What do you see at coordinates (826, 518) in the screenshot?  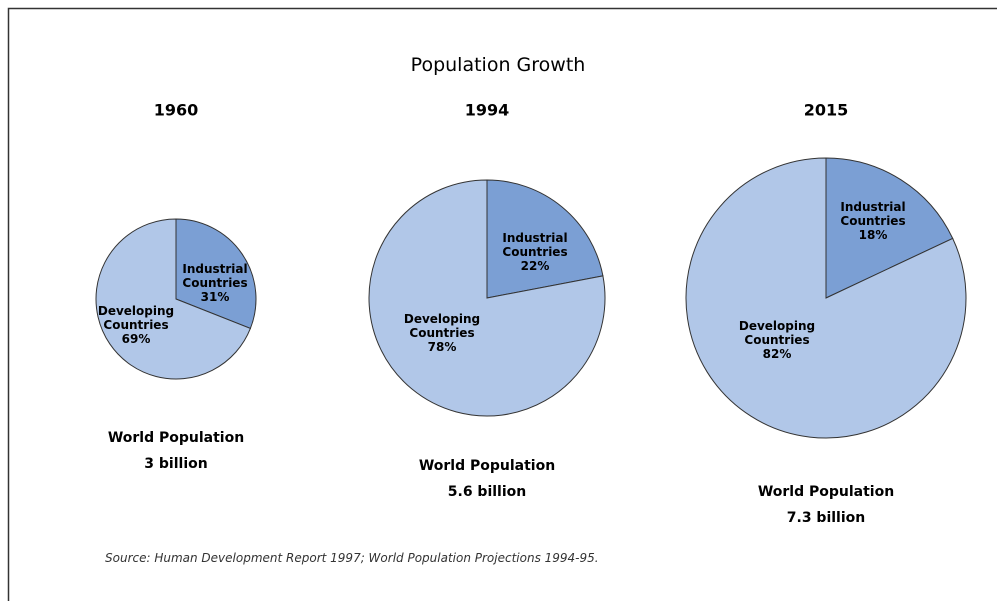 I see `caption-line: 7.3 billion` at bounding box center [826, 518].